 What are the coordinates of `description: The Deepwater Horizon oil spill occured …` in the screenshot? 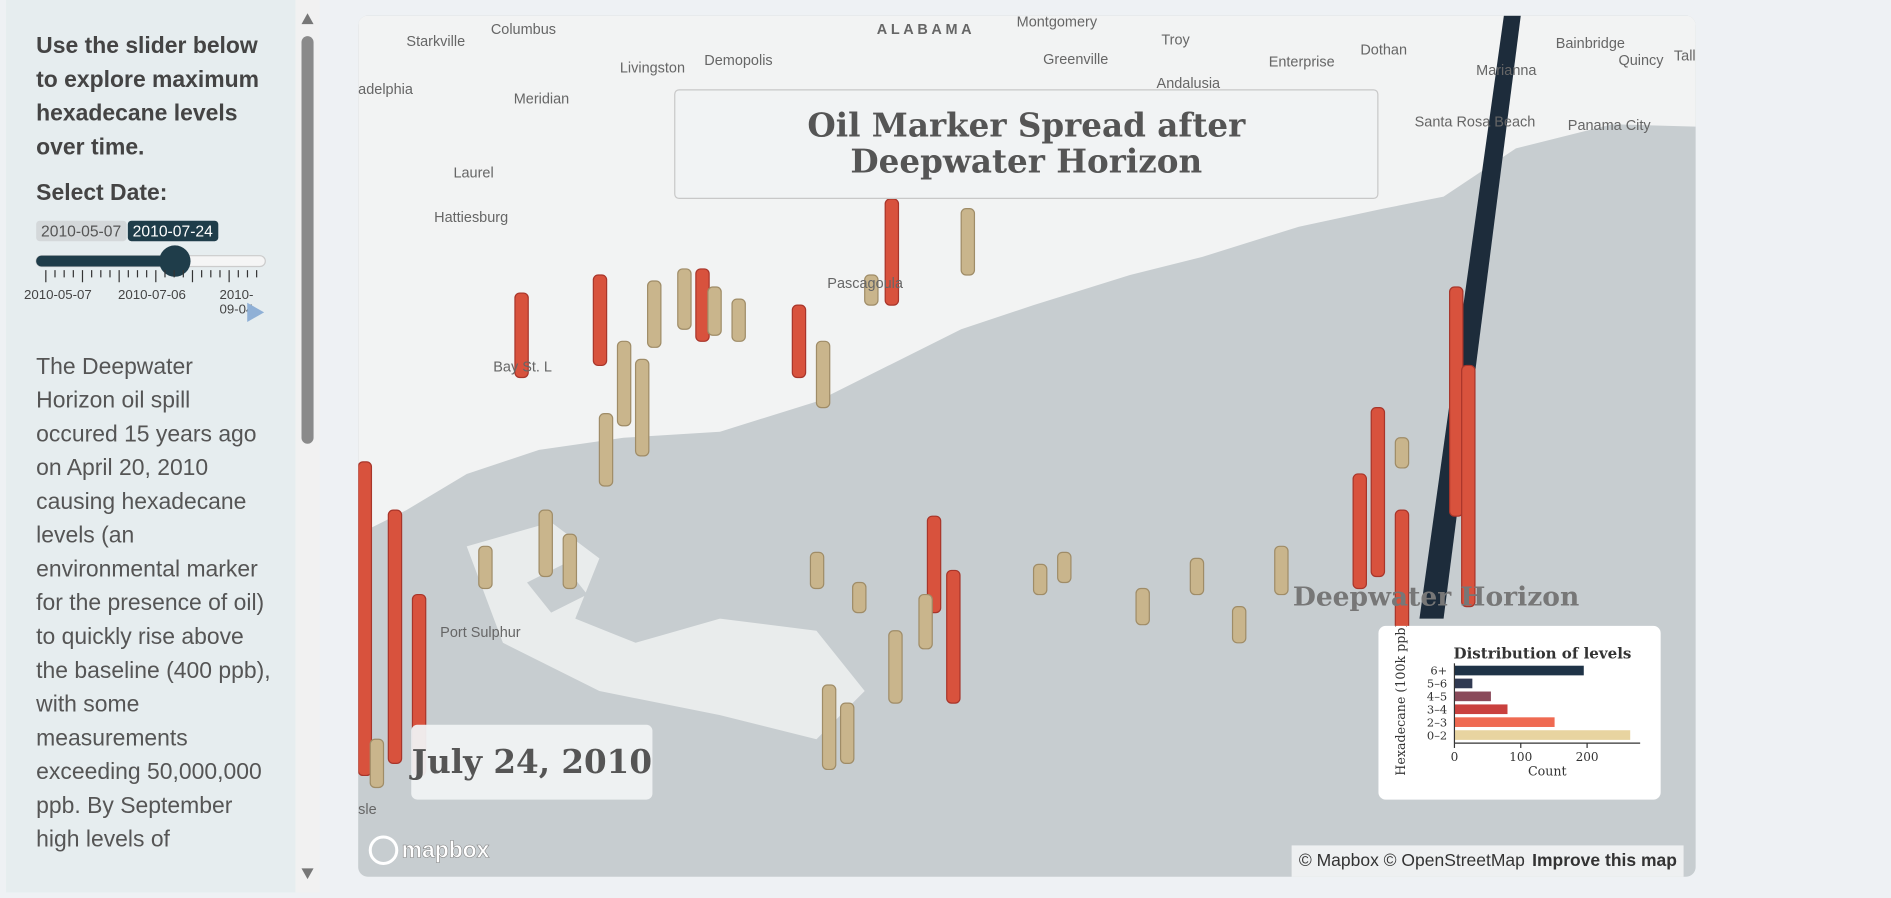 It's located at (153, 603).